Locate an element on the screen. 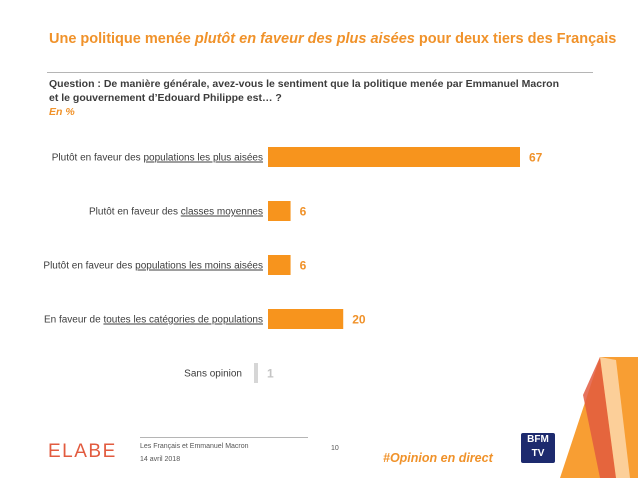 The image size is (638, 478). footer-divider is located at coordinates (224, 437).